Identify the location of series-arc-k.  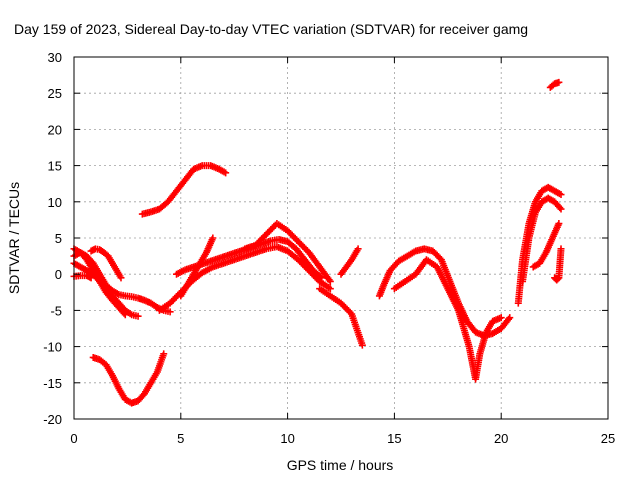
(287, 252).